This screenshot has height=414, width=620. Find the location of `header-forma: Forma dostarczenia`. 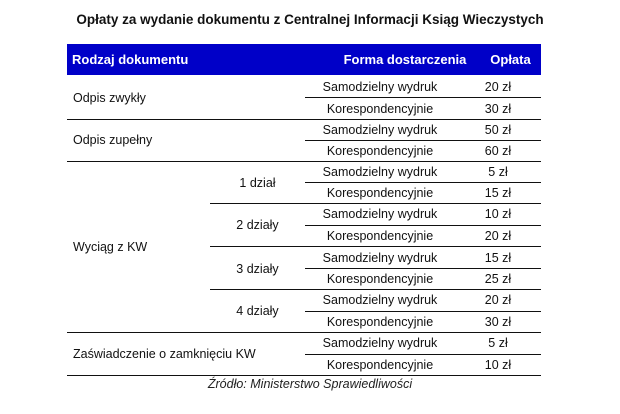

header-forma: Forma dostarczenia is located at coordinates (405, 59).